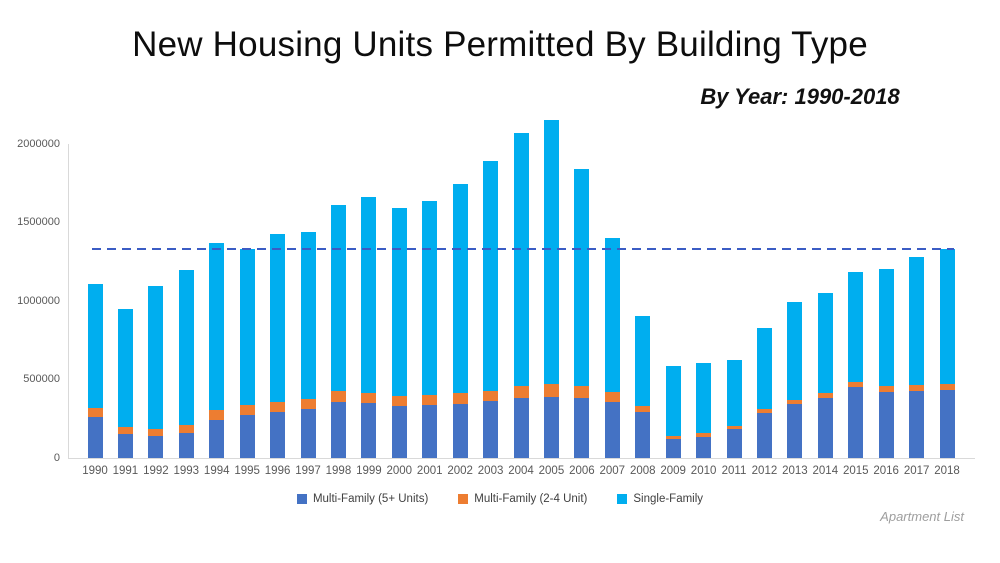  Describe the element at coordinates (764, 471) in the screenshot. I see `x-axis-tick-label: 2012` at that location.